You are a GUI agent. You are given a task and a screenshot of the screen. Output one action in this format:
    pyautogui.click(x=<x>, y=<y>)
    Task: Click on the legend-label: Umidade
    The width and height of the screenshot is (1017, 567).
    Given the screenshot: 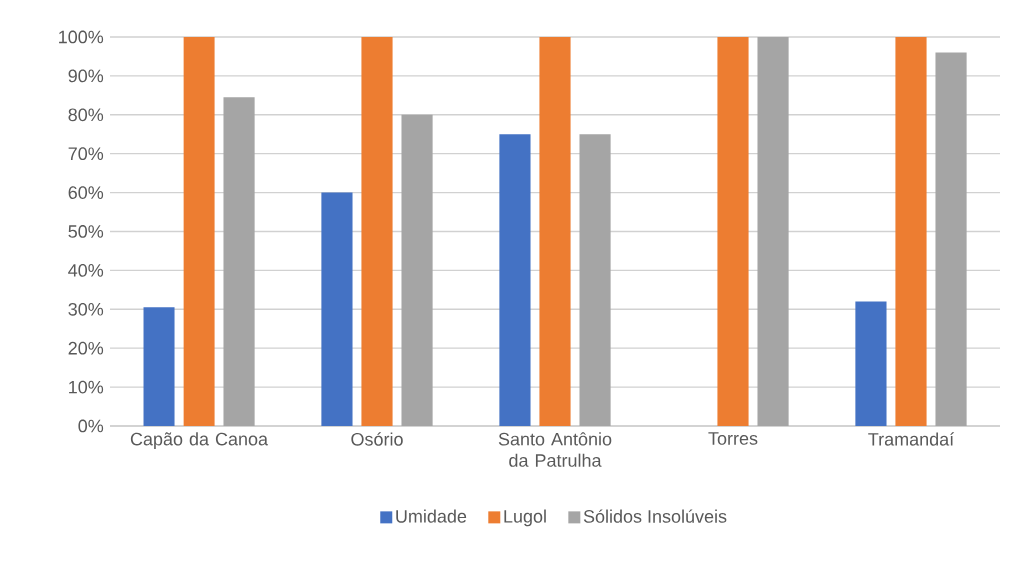 What is the action you would take?
    pyautogui.click(x=431, y=516)
    